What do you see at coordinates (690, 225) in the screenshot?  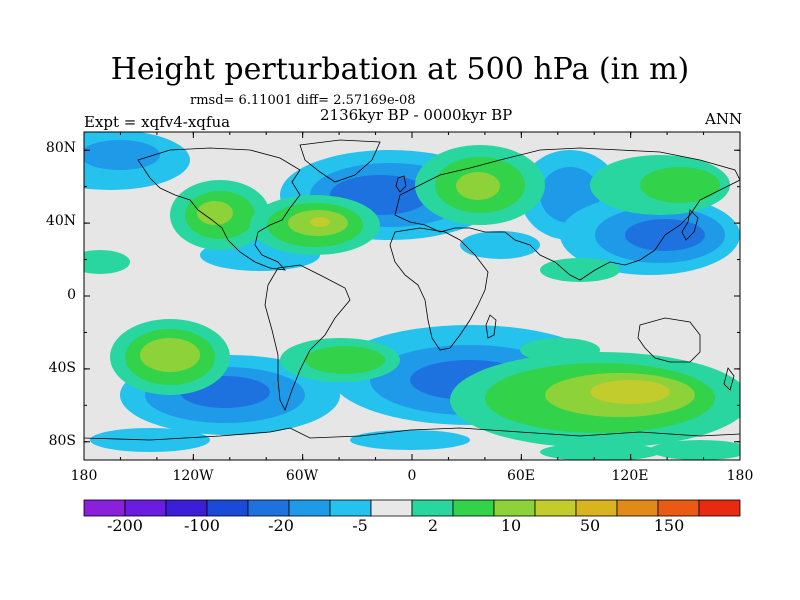 I see `japan-outline` at bounding box center [690, 225].